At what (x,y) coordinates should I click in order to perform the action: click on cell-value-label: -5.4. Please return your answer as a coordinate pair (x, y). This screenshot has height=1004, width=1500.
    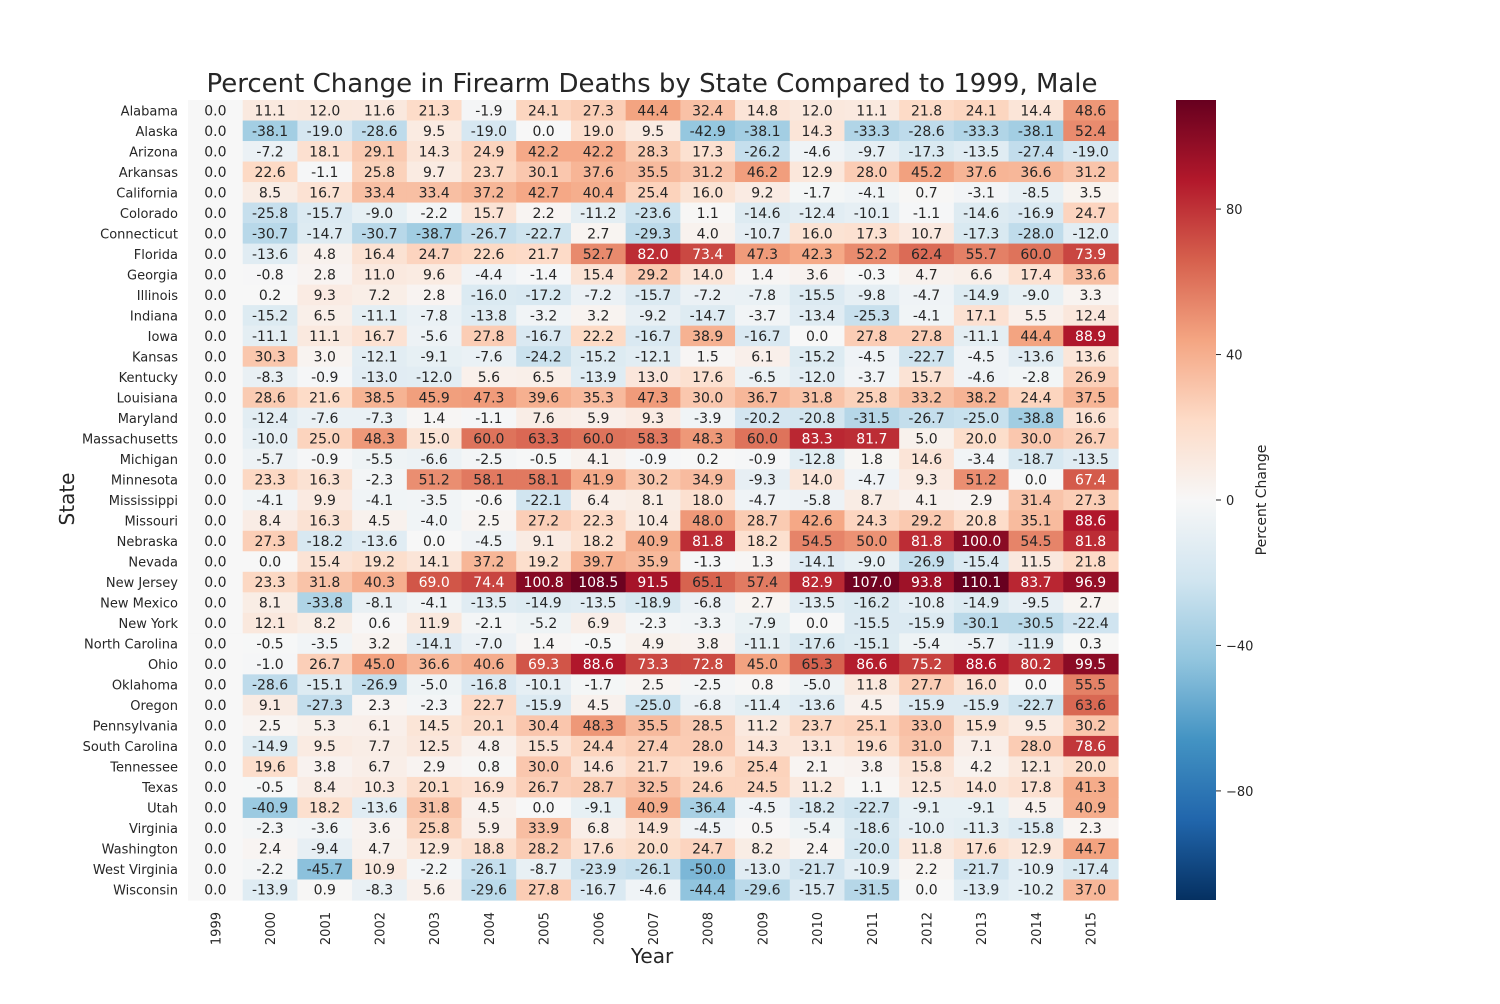
    Looking at the image, I should click on (816, 829).